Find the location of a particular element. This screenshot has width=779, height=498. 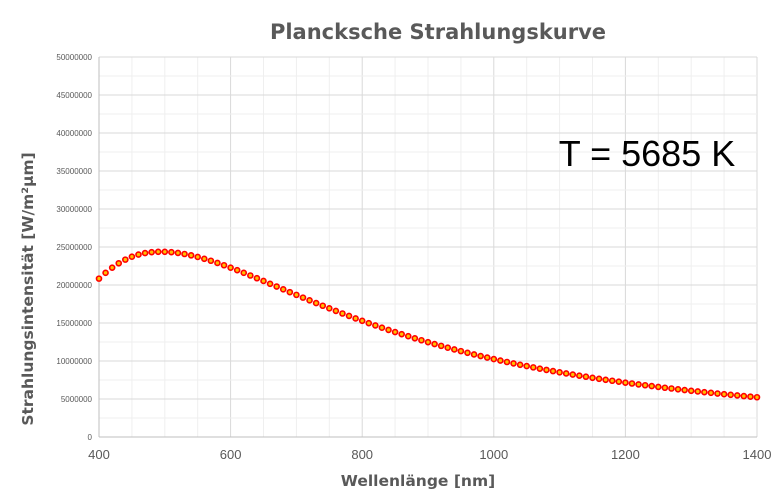

x-tick-label: 1400 is located at coordinates (757, 454).